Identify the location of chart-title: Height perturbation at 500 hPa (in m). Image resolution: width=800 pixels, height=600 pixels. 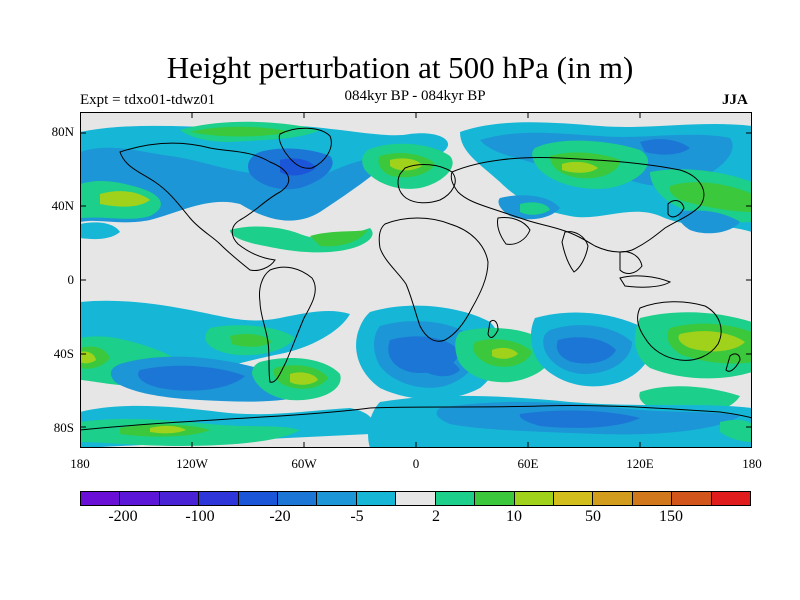
(400, 67).